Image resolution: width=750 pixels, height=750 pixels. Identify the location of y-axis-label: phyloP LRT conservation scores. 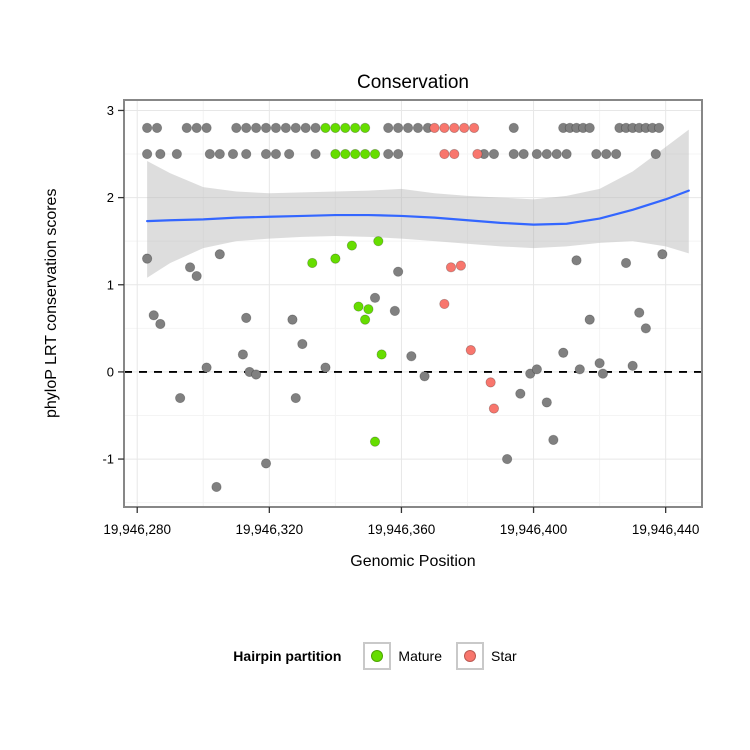
(51, 303).